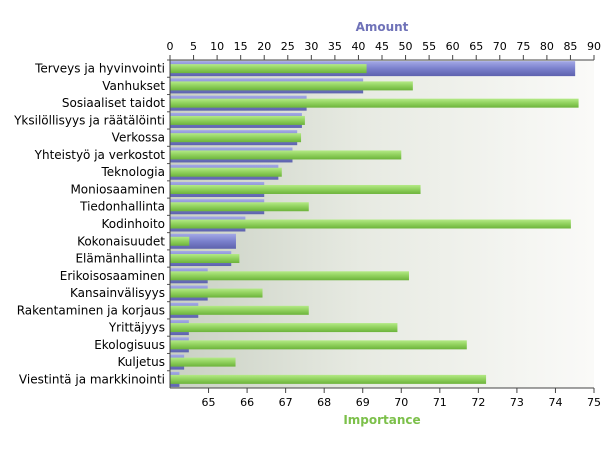 This screenshot has width=612, height=450. What do you see at coordinates (547, 46) in the screenshot?
I see `top-tick-label: 80` at bounding box center [547, 46].